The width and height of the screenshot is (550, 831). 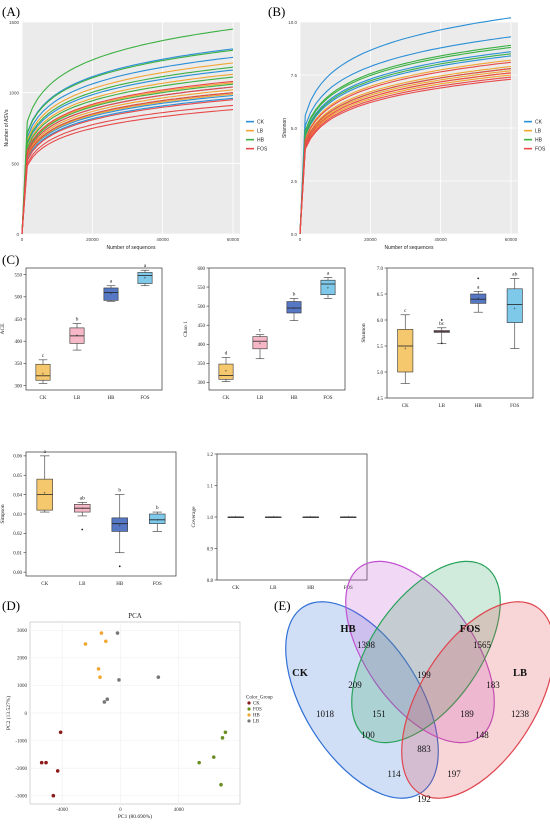 What do you see at coordinates (226, 354) in the screenshot?
I see `significance-letter: d` at bounding box center [226, 354].